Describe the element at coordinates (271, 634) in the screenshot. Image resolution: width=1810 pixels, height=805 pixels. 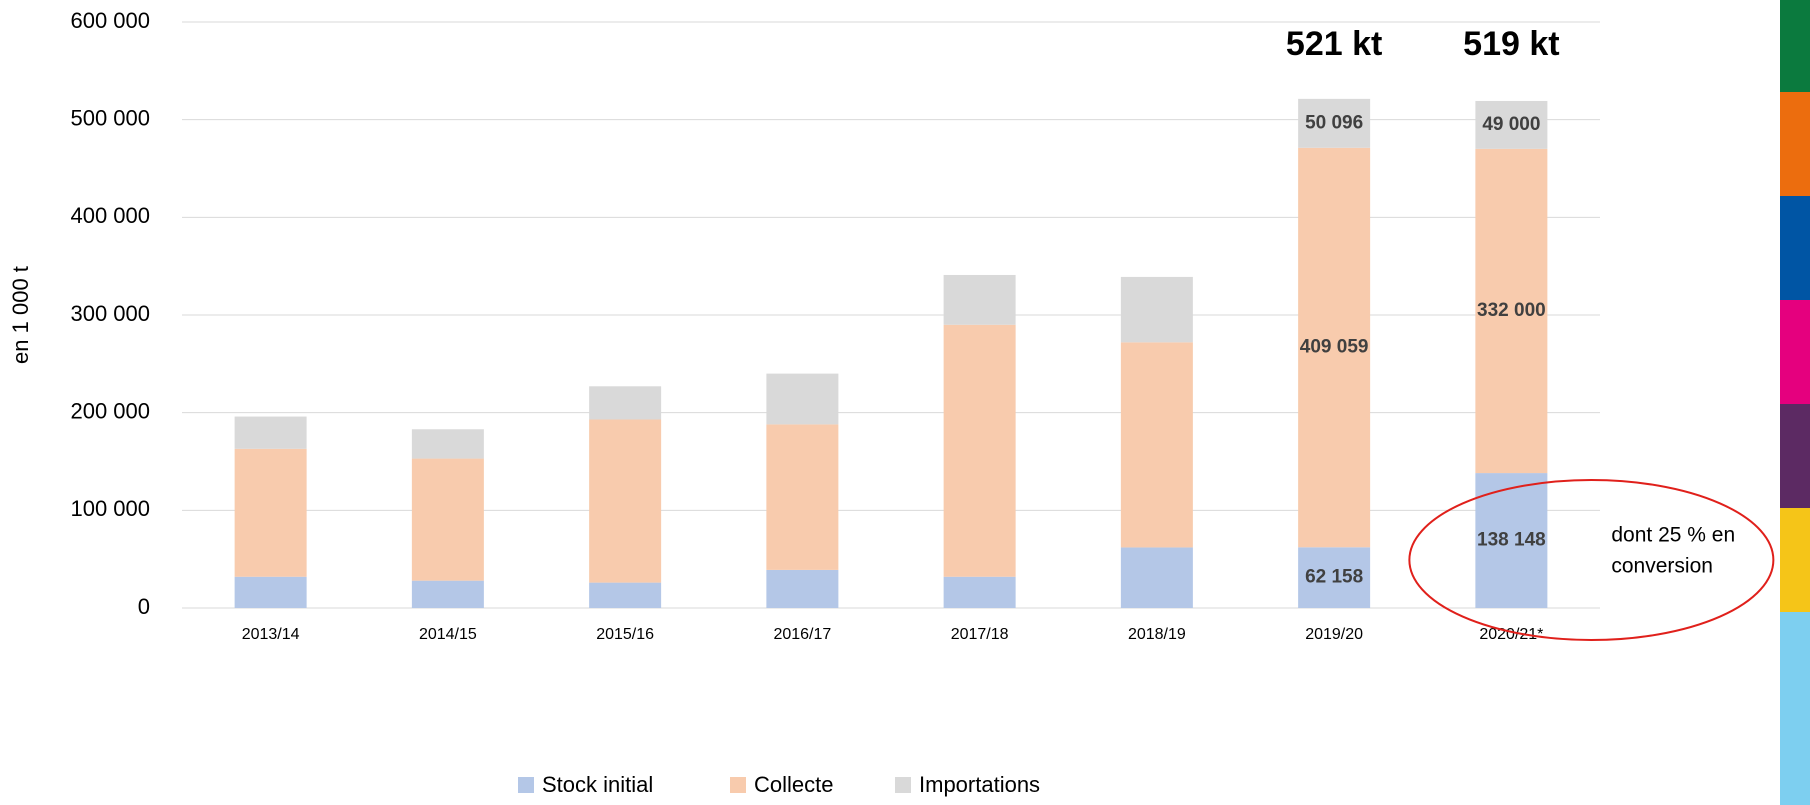
I see `x-tick-label: 2013/14` at that location.